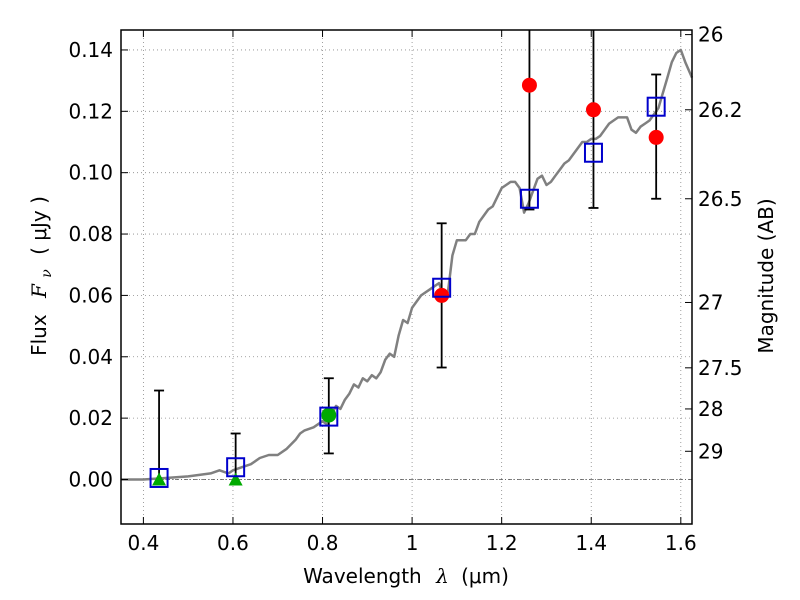 The height and width of the screenshot is (600, 800). Describe the element at coordinates (323, 543) in the screenshot. I see `x-tick-label: 0.8` at that location.